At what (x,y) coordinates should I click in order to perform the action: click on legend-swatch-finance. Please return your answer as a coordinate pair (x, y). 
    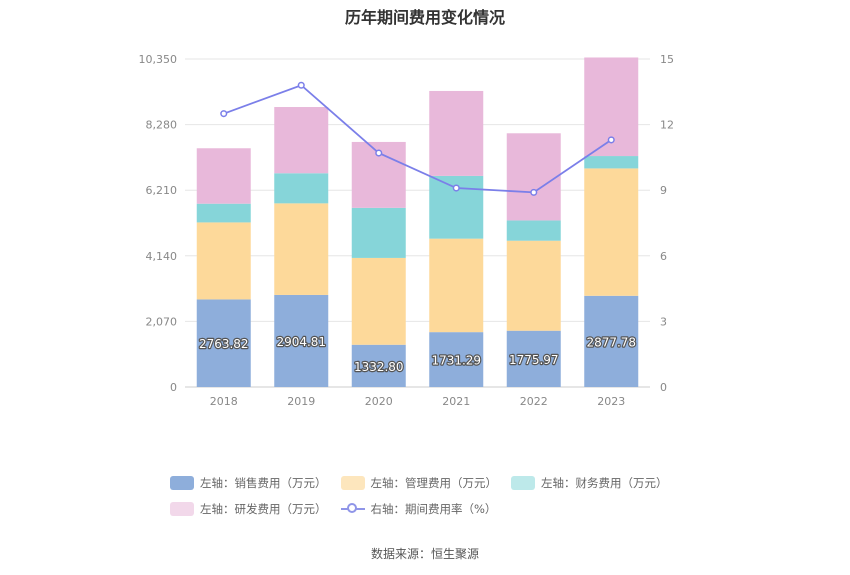
    Looking at the image, I should click on (523, 483).